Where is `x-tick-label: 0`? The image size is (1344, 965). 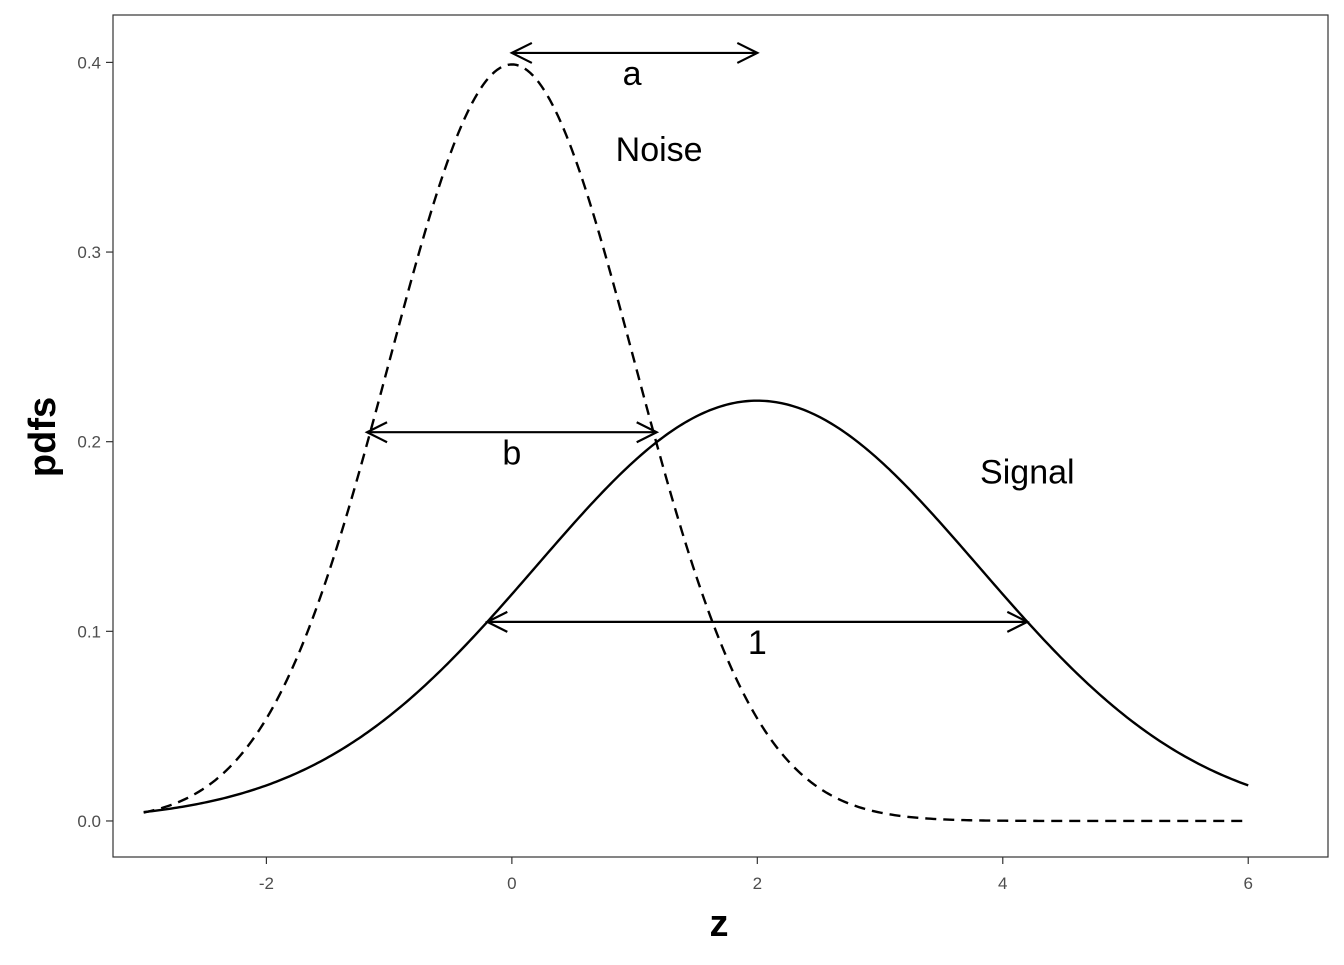 x-tick-label: 0 is located at coordinates (511, 883).